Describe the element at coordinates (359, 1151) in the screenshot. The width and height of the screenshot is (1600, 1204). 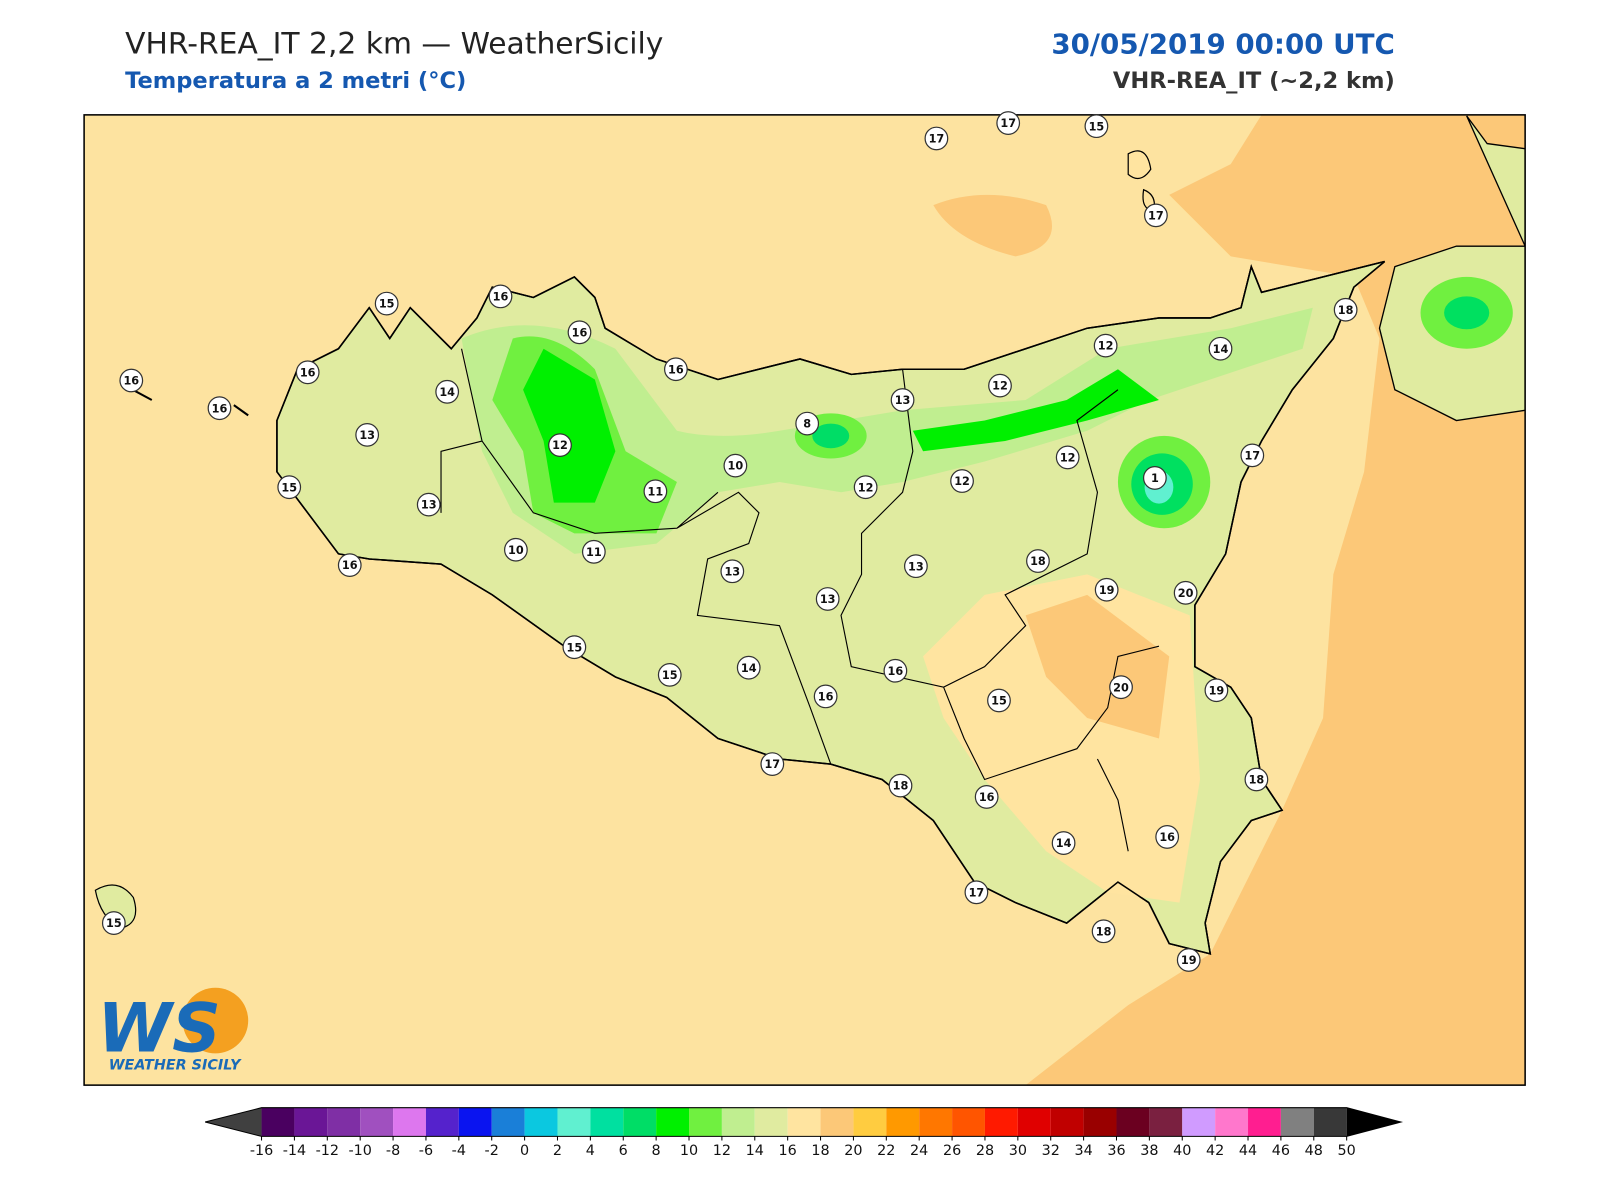
I see `colorbar-tick-label: -10` at that location.